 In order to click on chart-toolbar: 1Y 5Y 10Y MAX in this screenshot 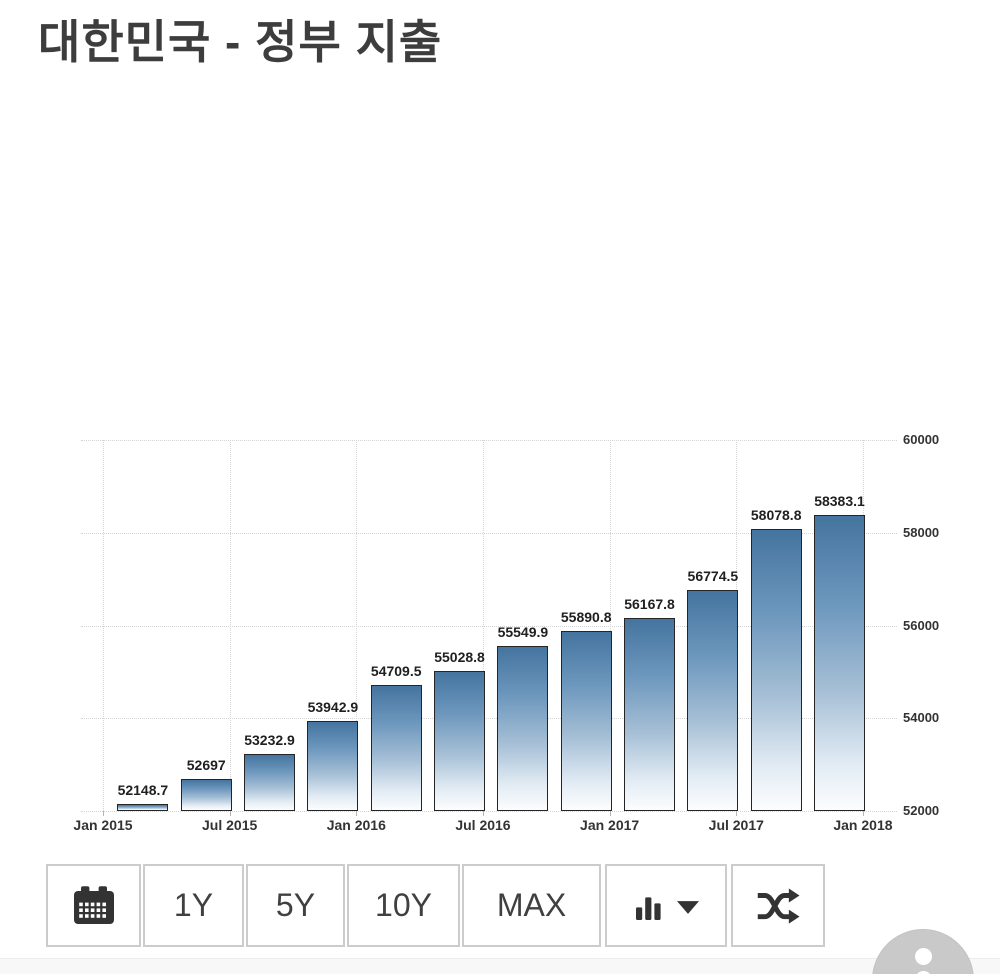, I will do `click(436, 905)`.